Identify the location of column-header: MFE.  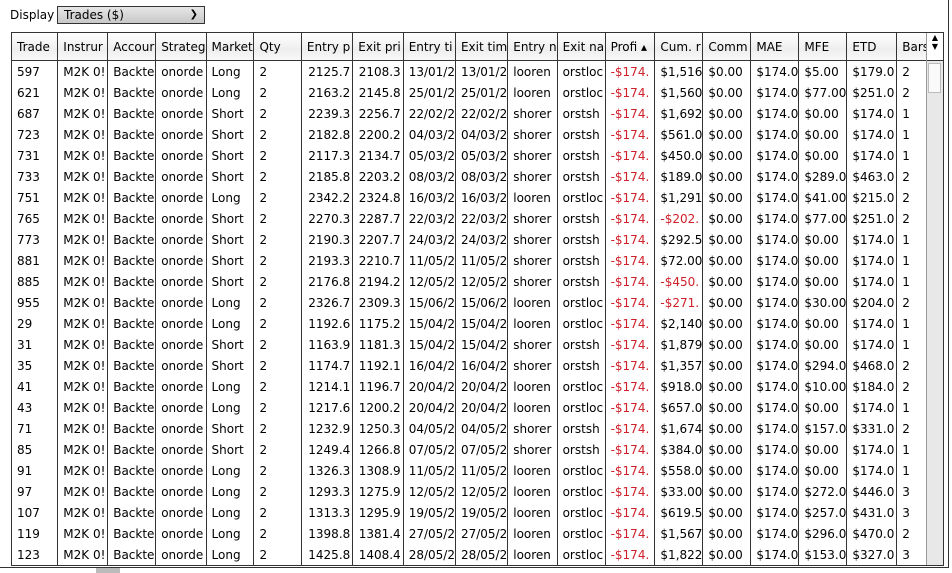
(823, 47).